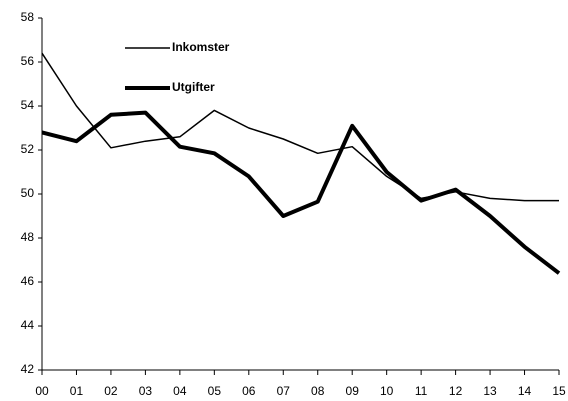 The width and height of the screenshot is (568, 401). Describe the element at coordinates (284, 391) in the screenshot. I see `x-tick-label: 07` at that location.